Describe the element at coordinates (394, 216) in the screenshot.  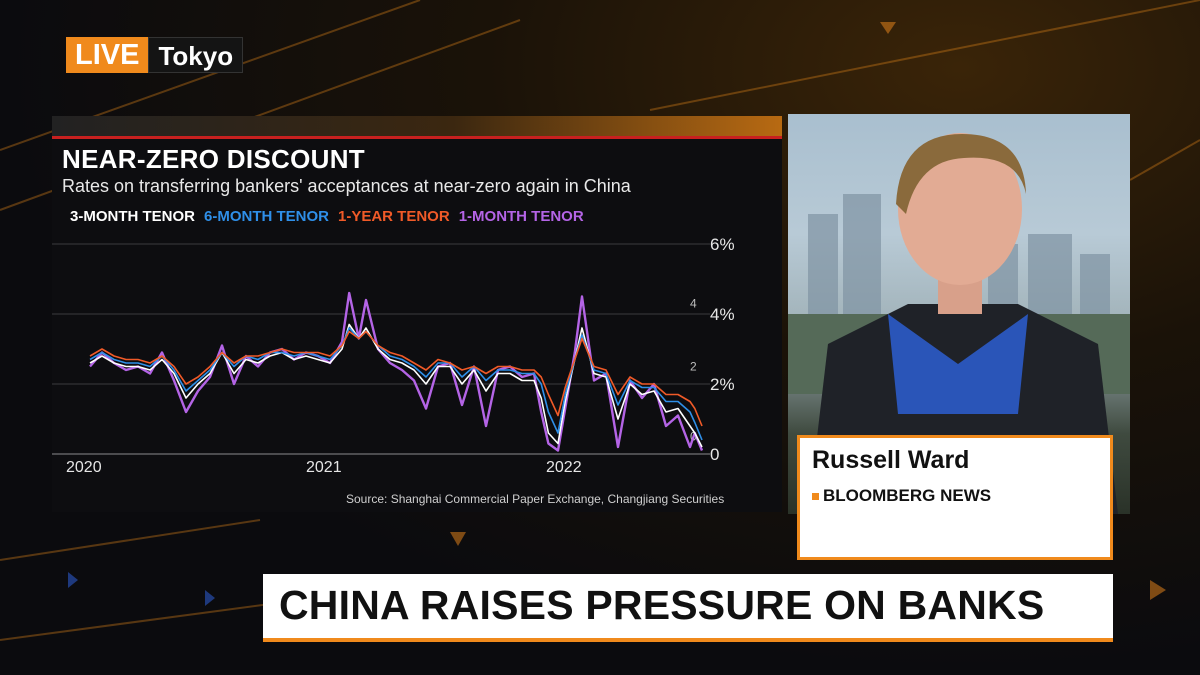
I see `legend-item-1-year-tenor: 1-YEAR TENOR` at that location.